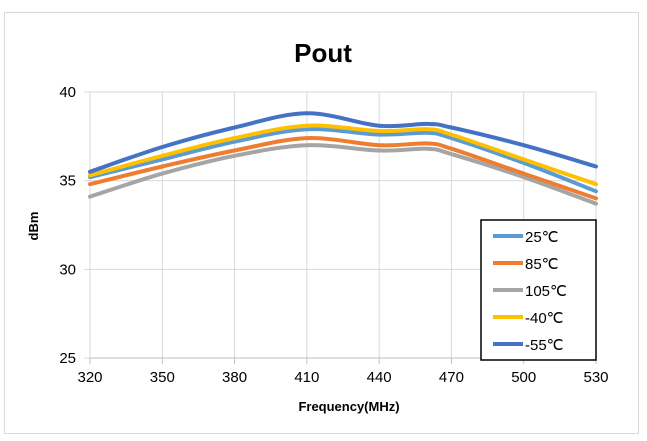  What do you see at coordinates (544, 345) in the screenshot?
I see `legend-label: -55℃` at bounding box center [544, 345].